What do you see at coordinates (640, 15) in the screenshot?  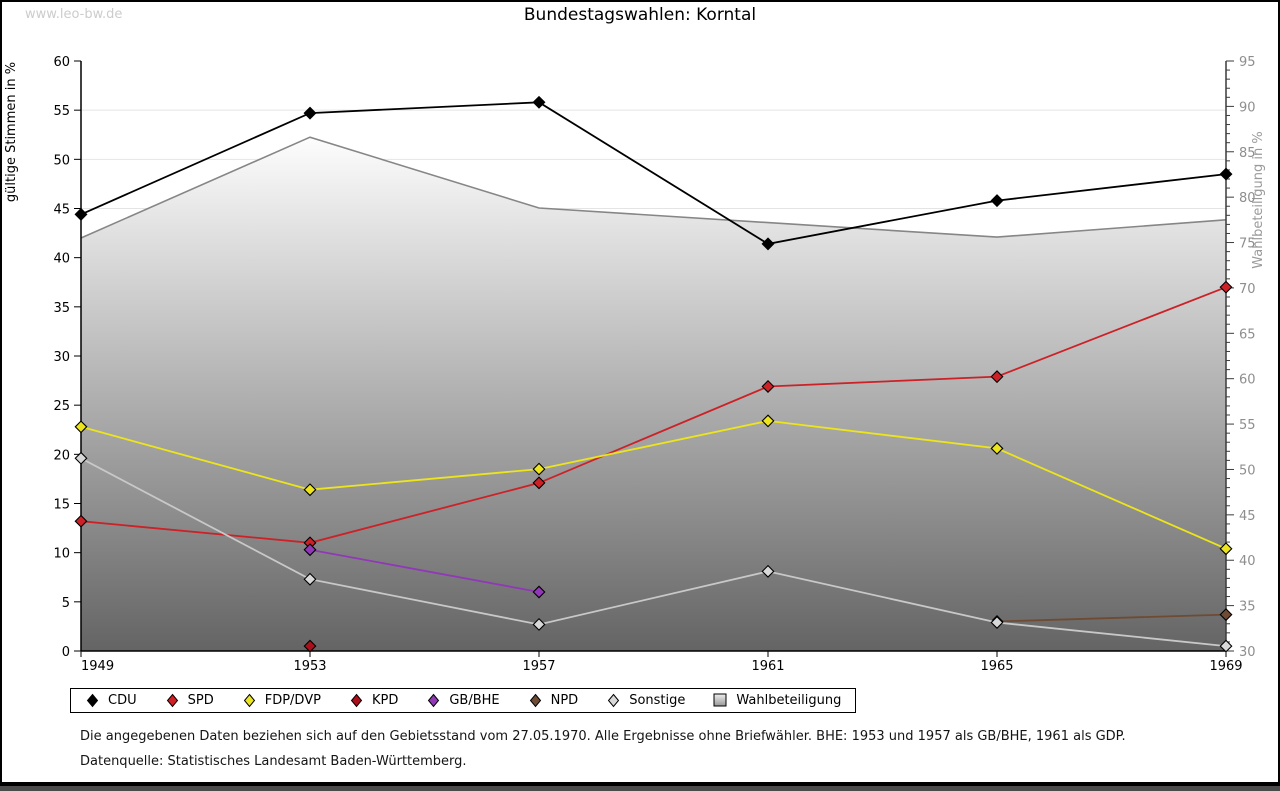 I see `chart-title: Bundestagswahlen: Korntal` at bounding box center [640, 15].